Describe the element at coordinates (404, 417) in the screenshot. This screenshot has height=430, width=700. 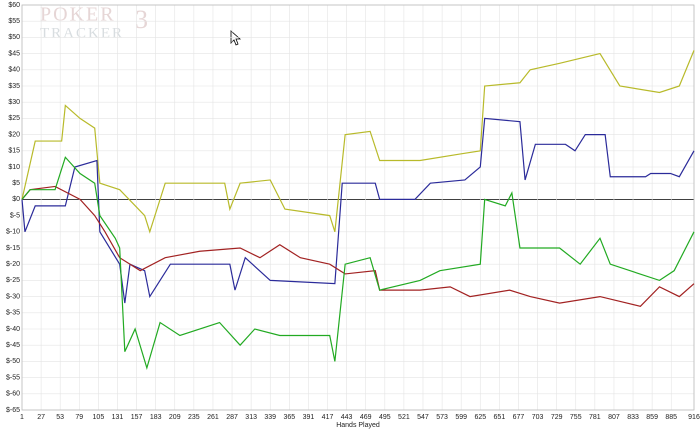
I see `x-tick-label: 521` at that location.